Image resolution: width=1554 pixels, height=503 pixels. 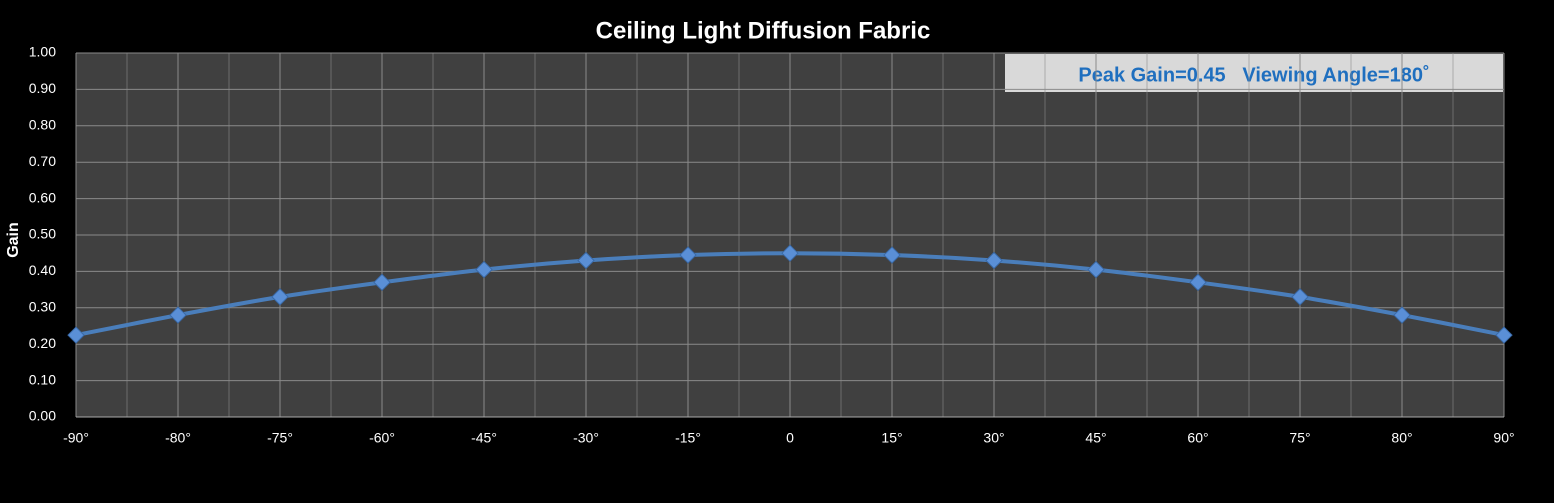 What do you see at coordinates (993, 438) in the screenshot?
I see `x-tick-label: 30°` at bounding box center [993, 438].